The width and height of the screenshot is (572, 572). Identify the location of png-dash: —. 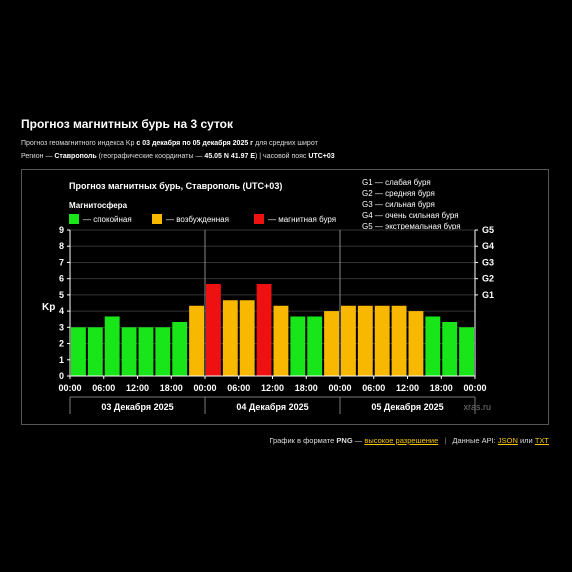
(358, 440).